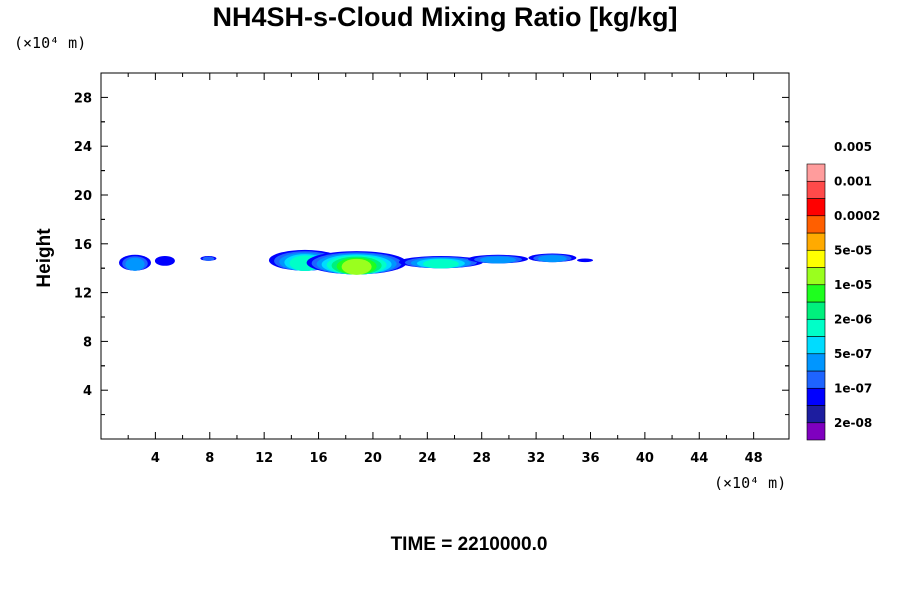 Image resolution: width=900 pixels, height=600 pixels. I want to click on colorbar-label: 5e-05, so click(853, 250).